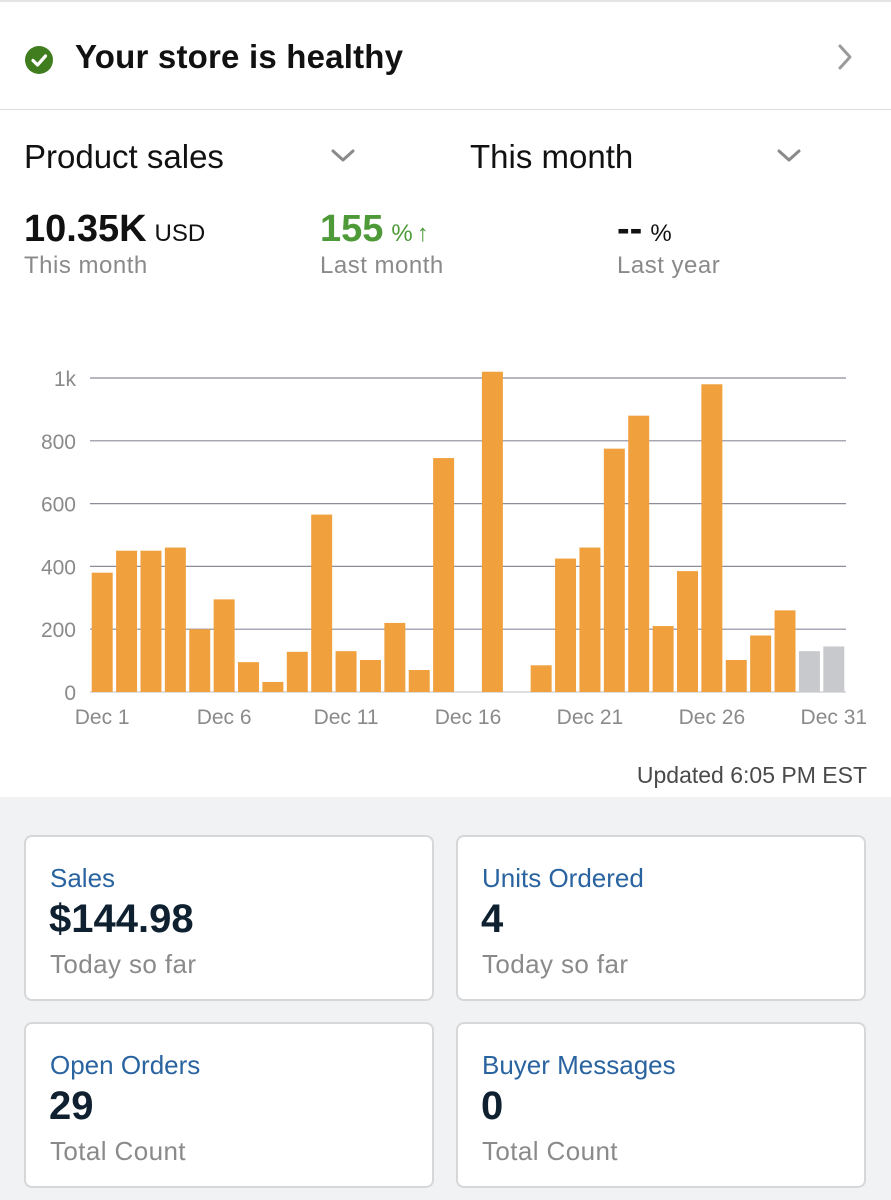 The width and height of the screenshot is (891, 1200). What do you see at coordinates (239, 56) in the screenshot?
I see `store-health-title: Your store is healthy` at bounding box center [239, 56].